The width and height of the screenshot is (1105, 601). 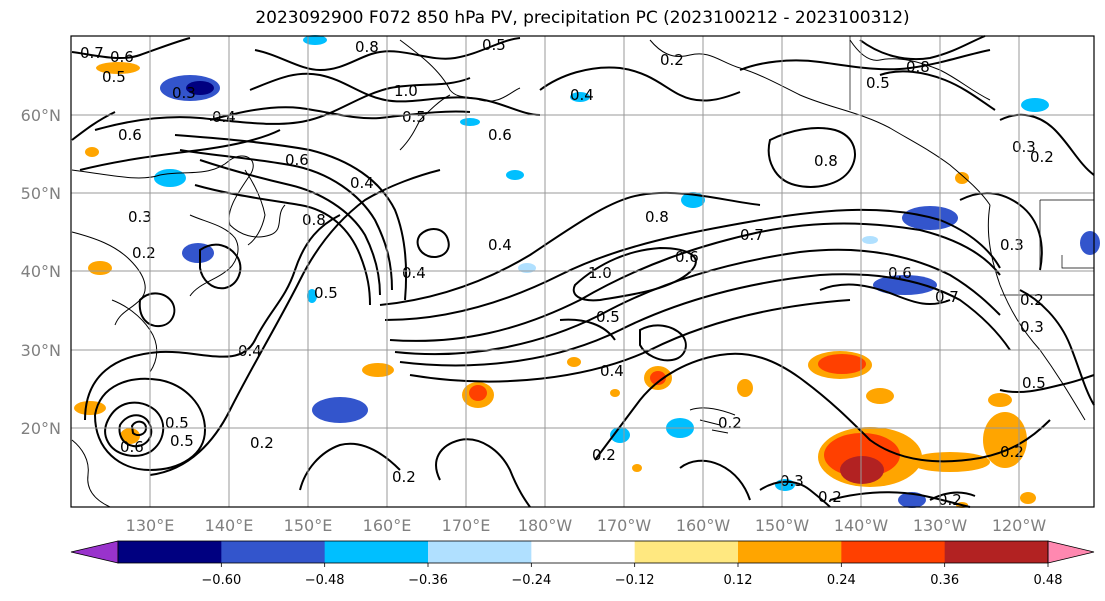 I want to click on longitude-label: 160°W, so click(x=703, y=525).